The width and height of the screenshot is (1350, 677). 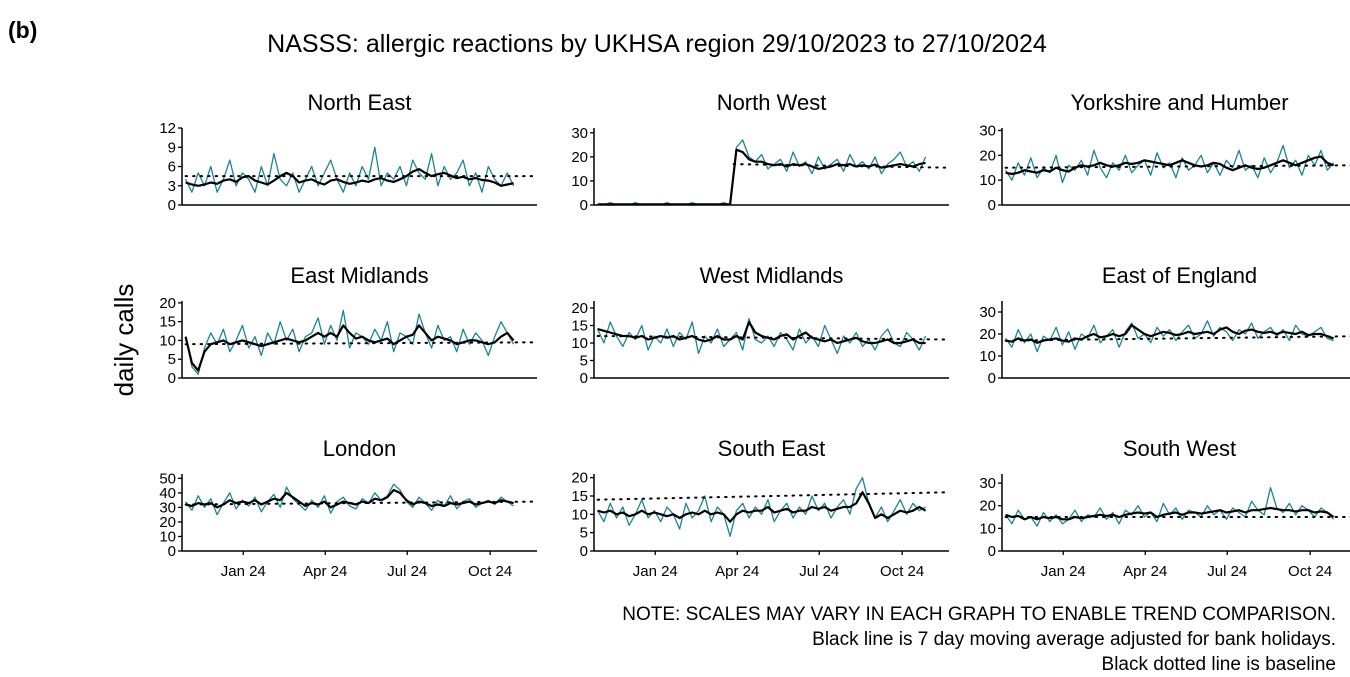 I want to click on y-tick-label: 50, so click(x=167, y=478).